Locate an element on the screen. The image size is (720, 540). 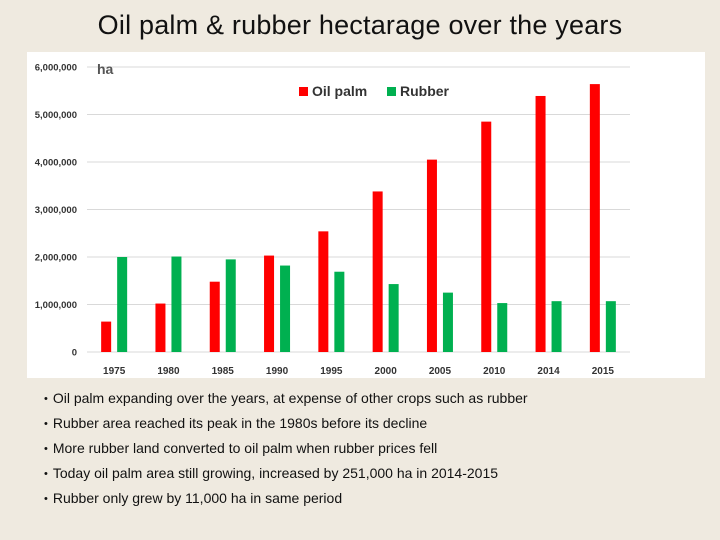
x-tick-label: 1985 is located at coordinates (223, 371).